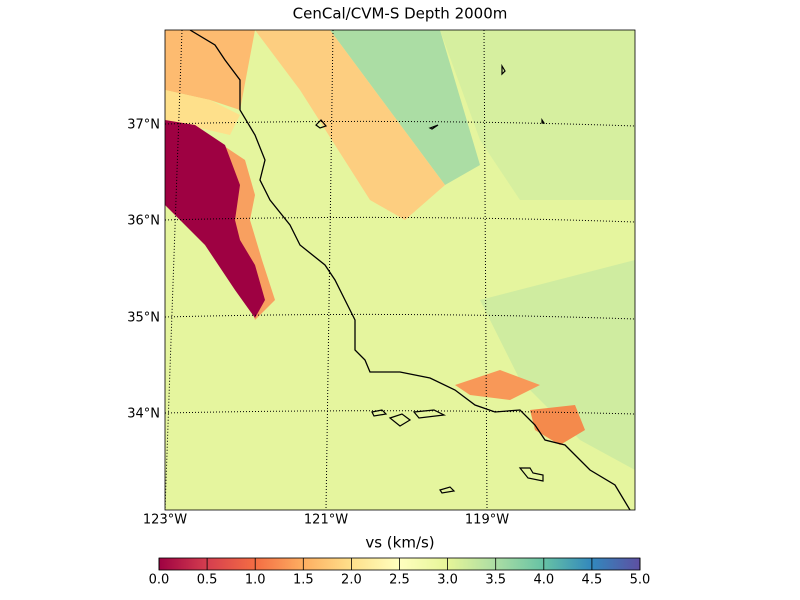 This screenshot has width=800, height=600. What do you see at coordinates (447, 580) in the screenshot?
I see `colorbar-tick-label: 3.0` at bounding box center [447, 580].